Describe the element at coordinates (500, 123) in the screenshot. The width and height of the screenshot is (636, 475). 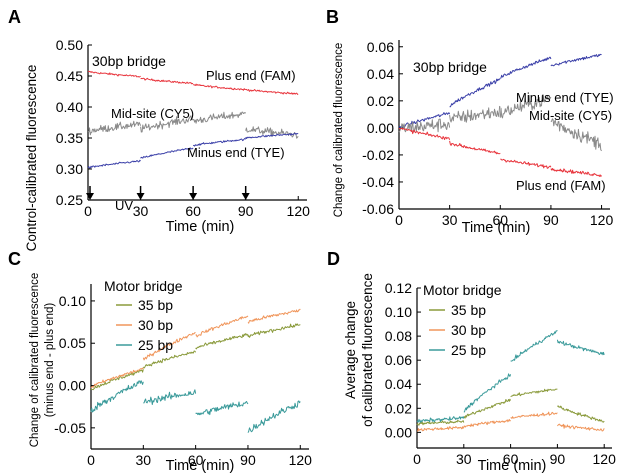
I see `series-line-mid-site-cy5` at that location.